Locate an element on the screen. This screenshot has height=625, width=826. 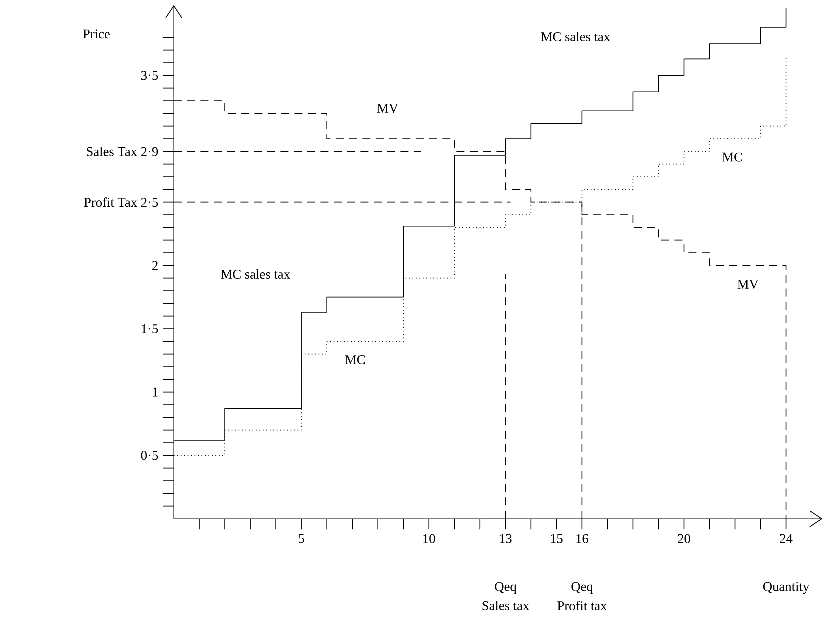
x-tick-label: 15 is located at coordinates (557, 539).